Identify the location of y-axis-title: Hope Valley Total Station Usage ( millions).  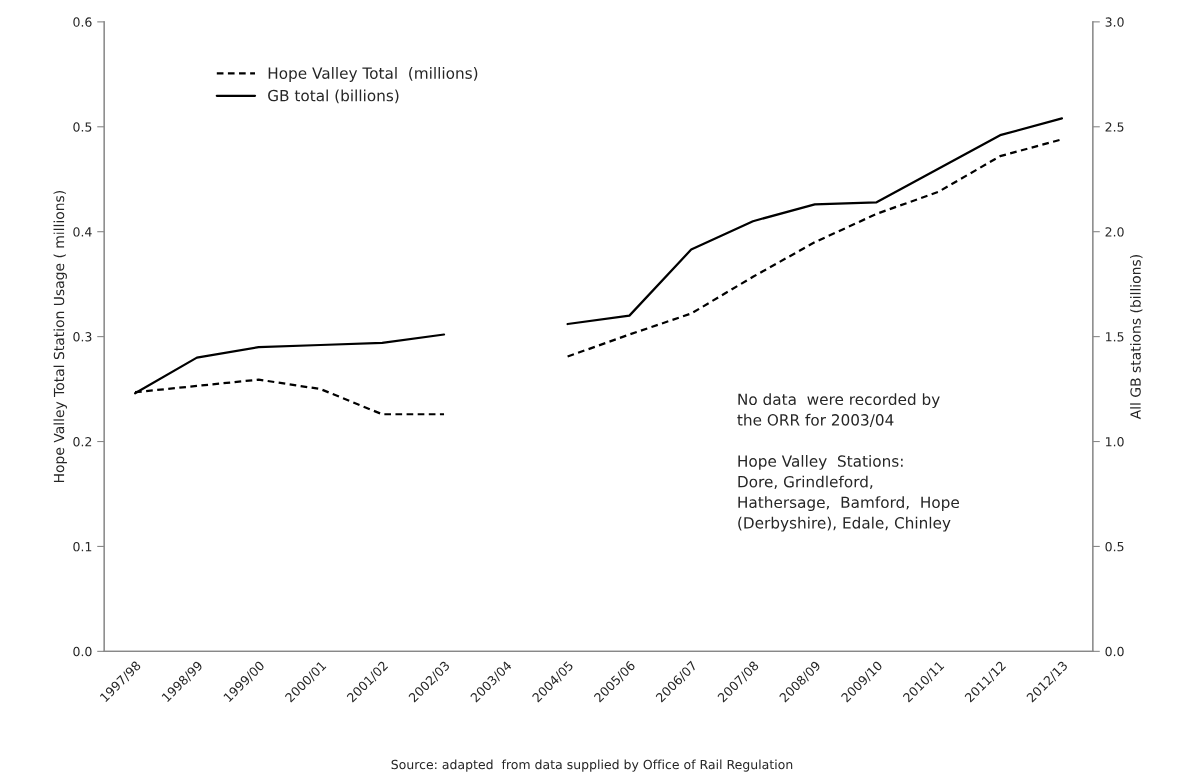
(60, 336).